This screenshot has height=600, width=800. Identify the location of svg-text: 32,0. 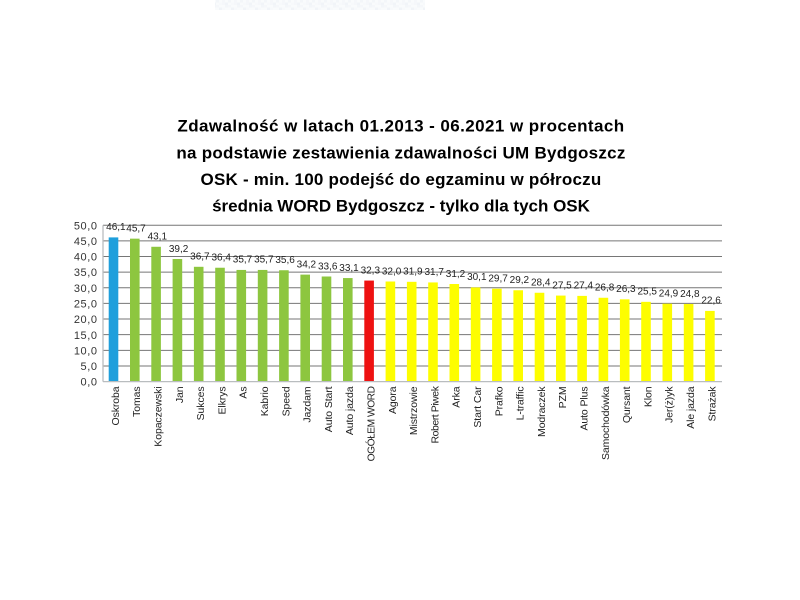
(392, 271).